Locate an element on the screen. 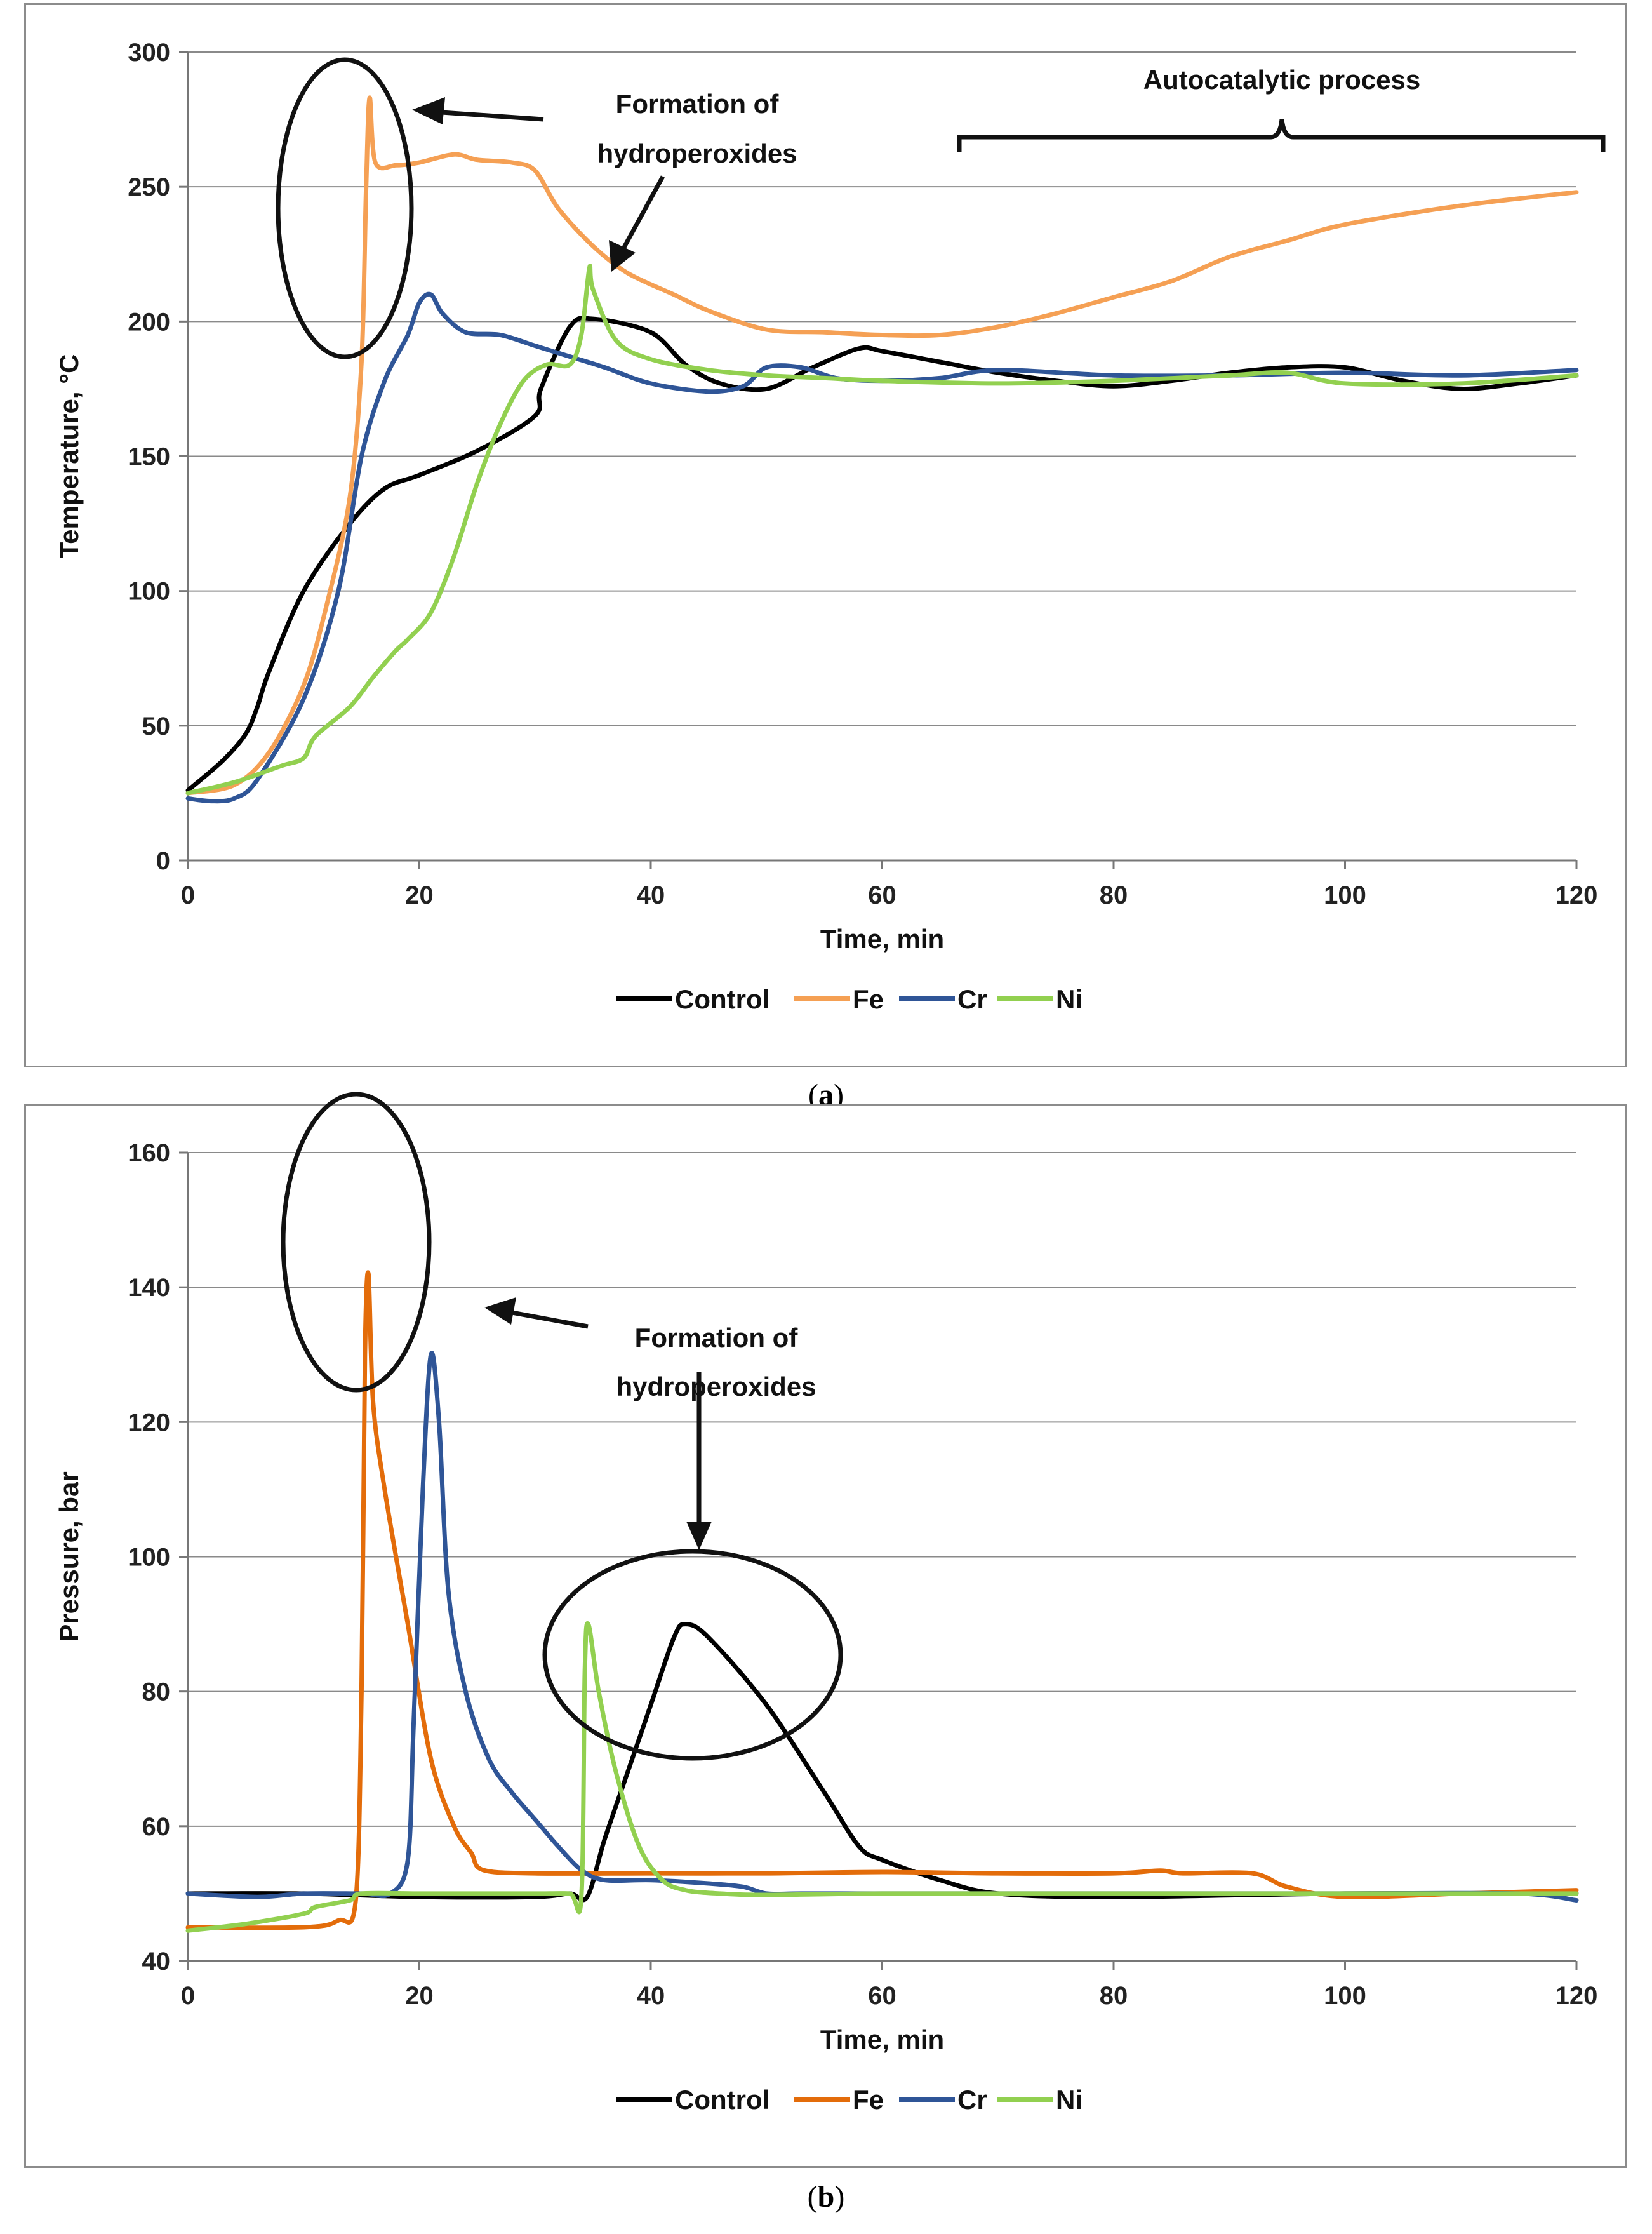  caption-b-letter: b is located at coordinates (826, 2197).